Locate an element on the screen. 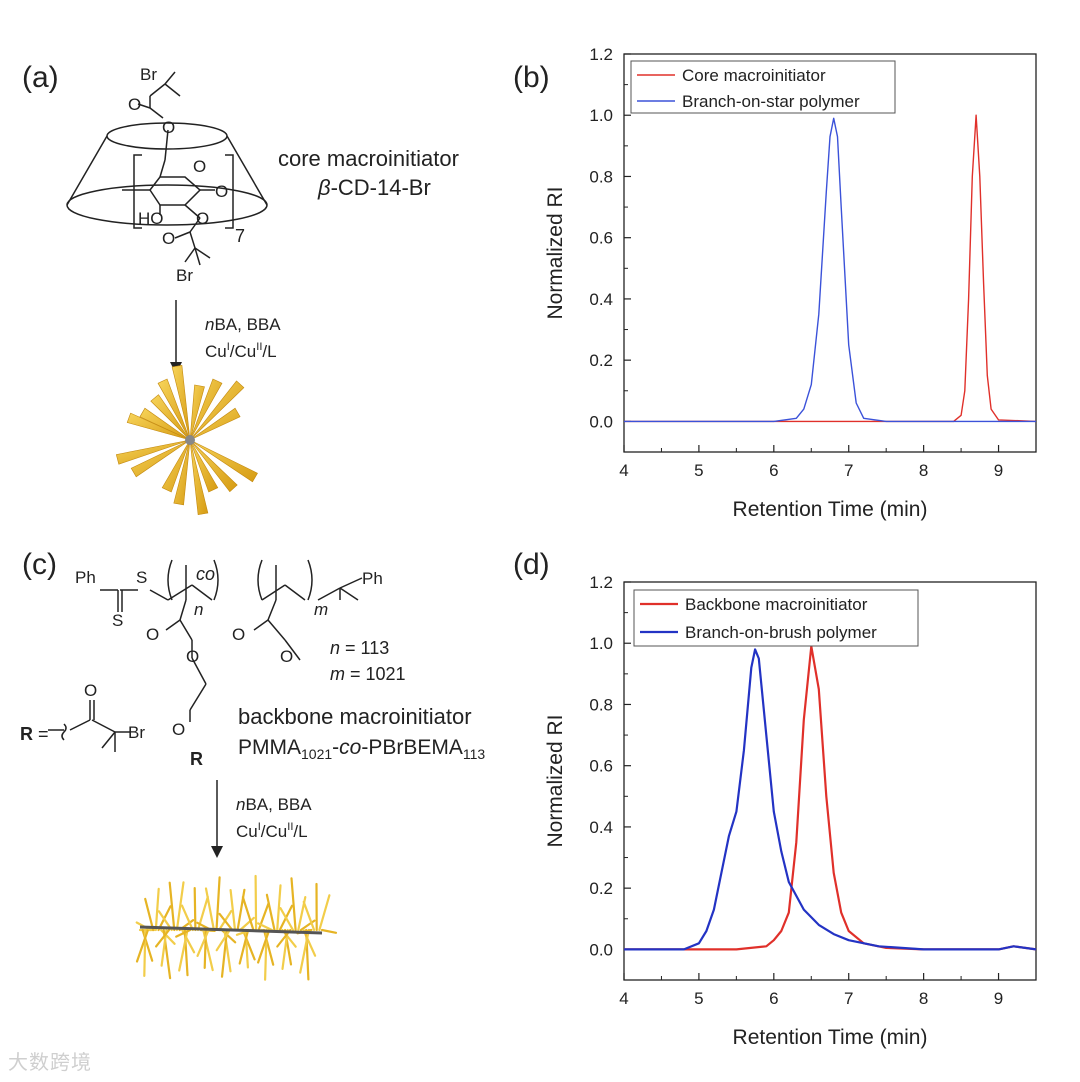 Image resolution: width=1080 pixels, height=1082 pixels. m-subscript: m is located at coordinates (321, 609).